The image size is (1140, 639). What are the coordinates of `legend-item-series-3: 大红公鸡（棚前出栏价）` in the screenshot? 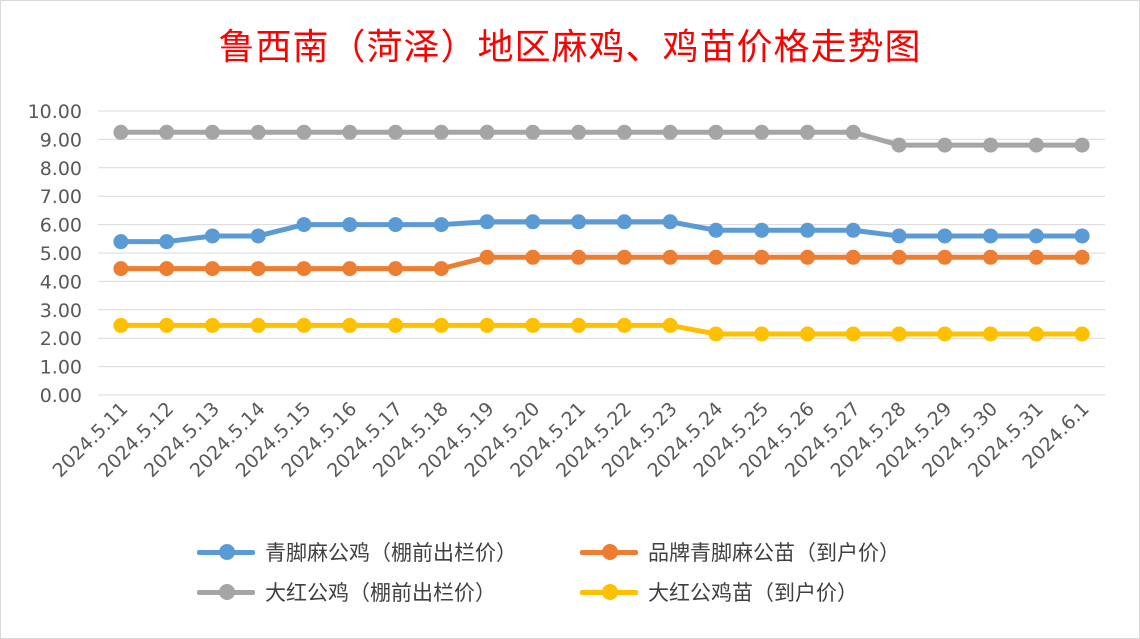 It's located at (345, 592).